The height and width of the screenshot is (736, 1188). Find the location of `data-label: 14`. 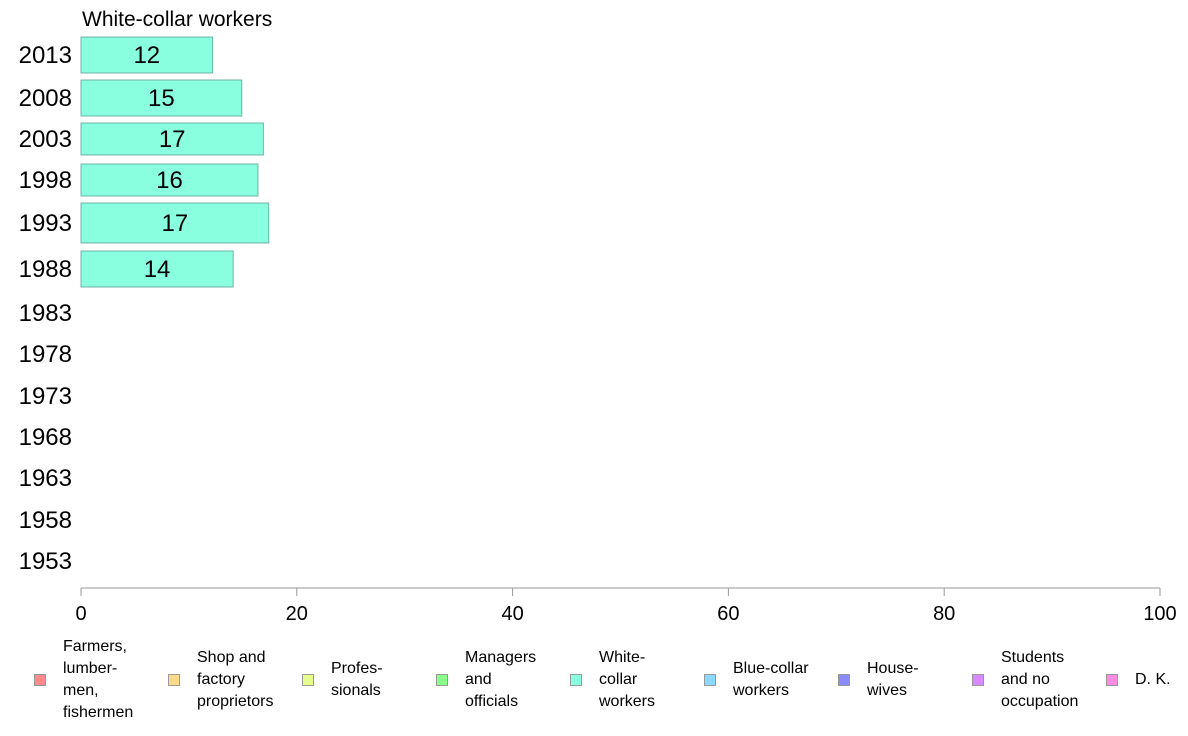

data-label: 14 is located at coordinates (157, 269).